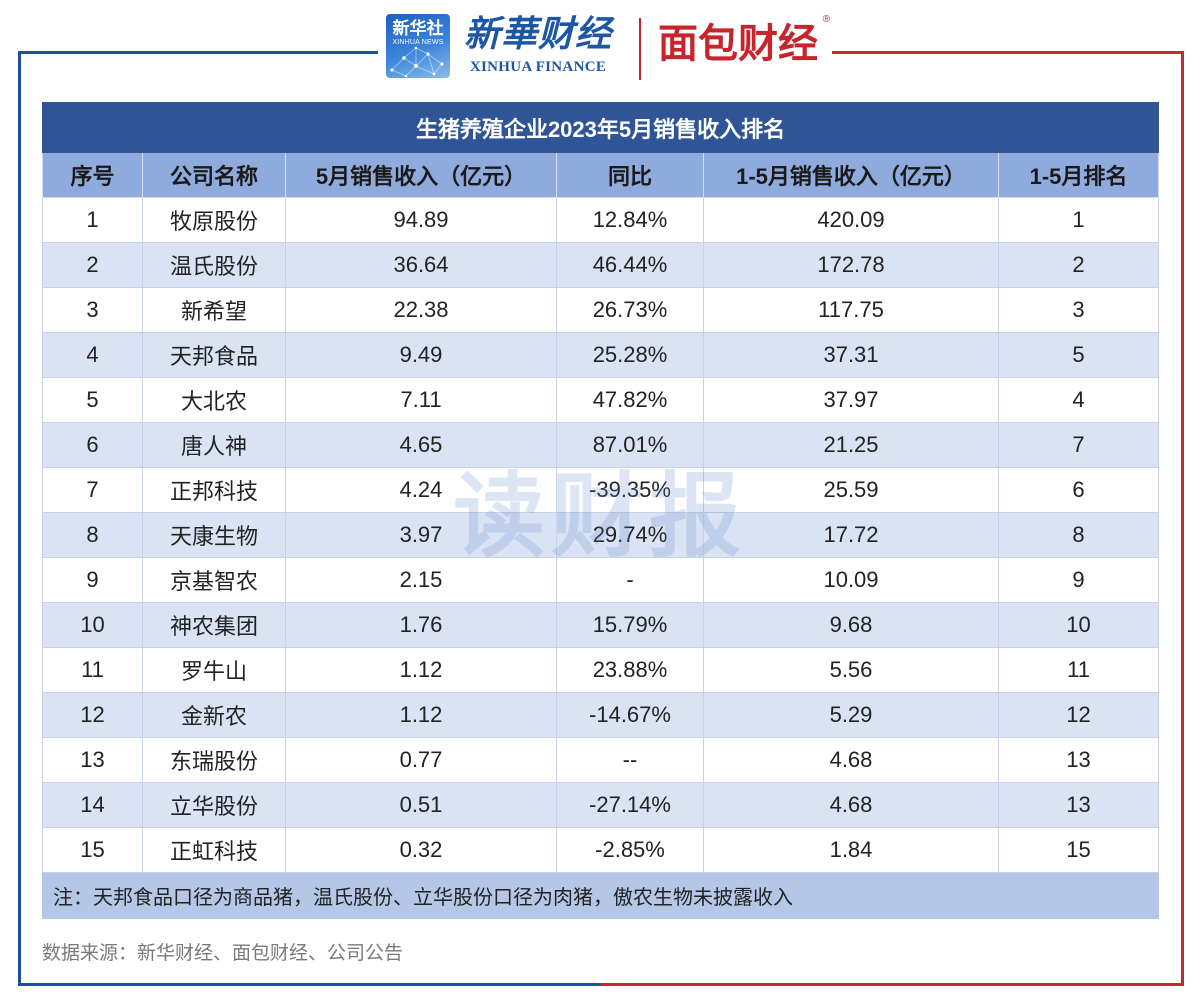  What do you see at coordinates (92, 400) in the screenshot?
I see `table-cell-no: 5` at bounding box center [92, 400].